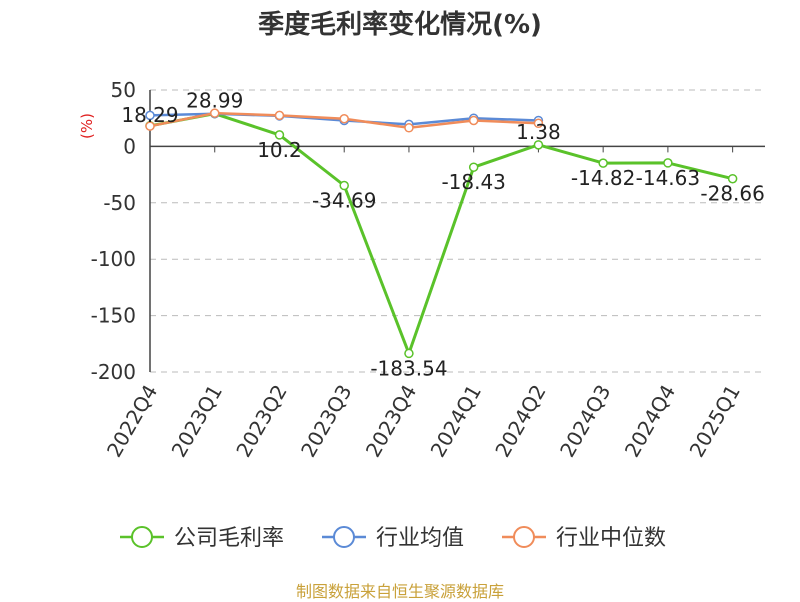 The image size is (800, 602). I want to click on legend-label: 公司毛利率, so click(229, 538).